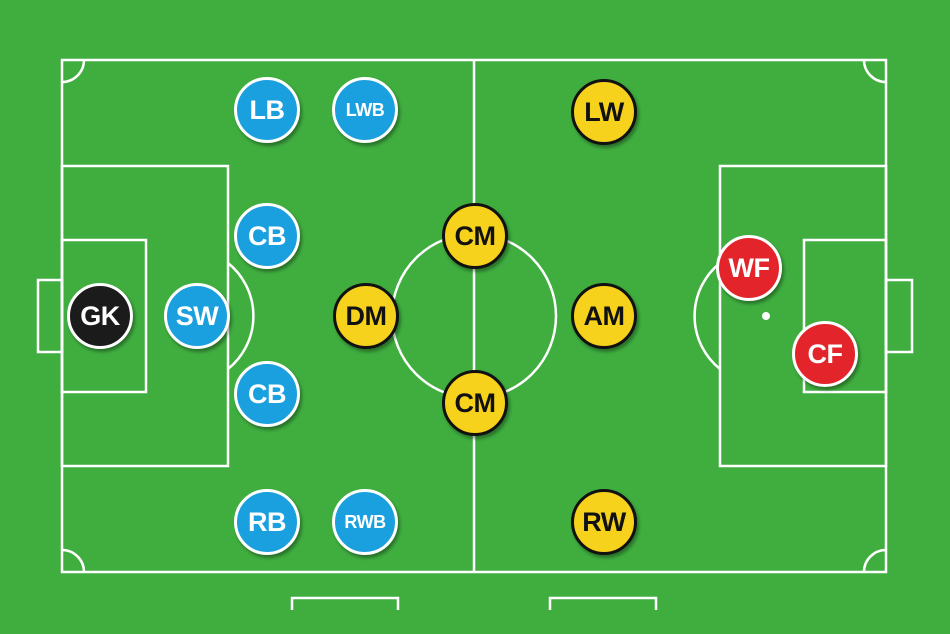 This screenshot has height=634, width=950. I want to click on position-lb: LB, so click(267, 110).